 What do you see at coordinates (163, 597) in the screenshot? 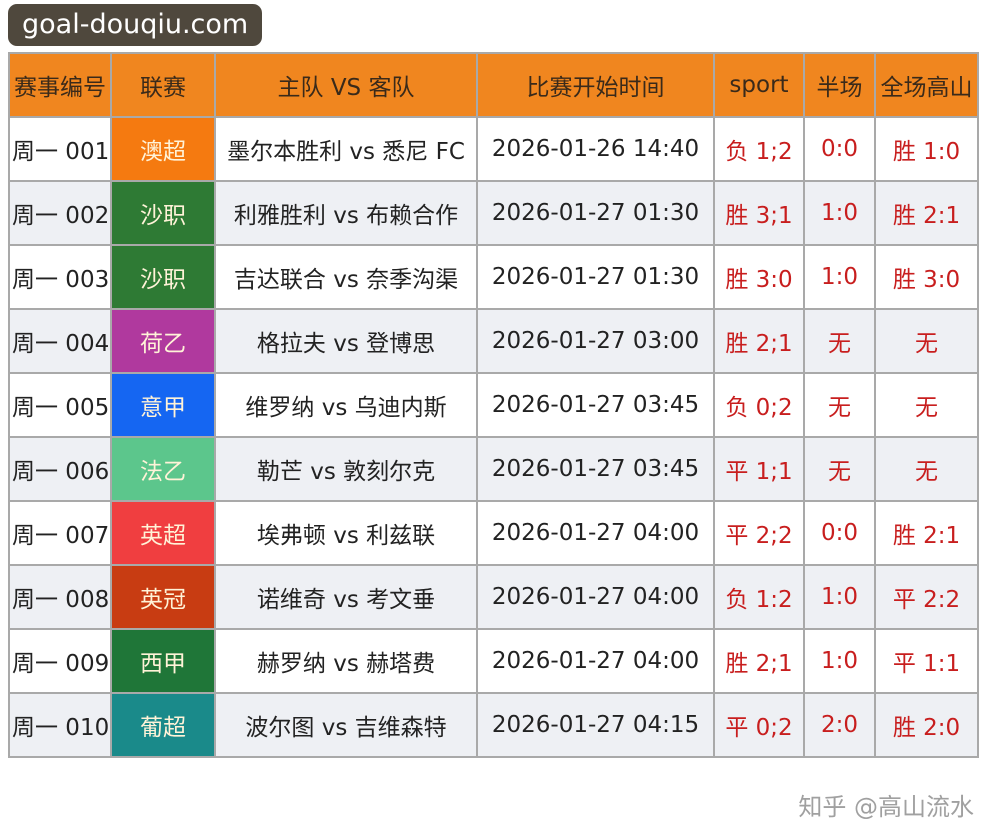
I see `cell-league: 英冠` at bounding box center [163, 597].